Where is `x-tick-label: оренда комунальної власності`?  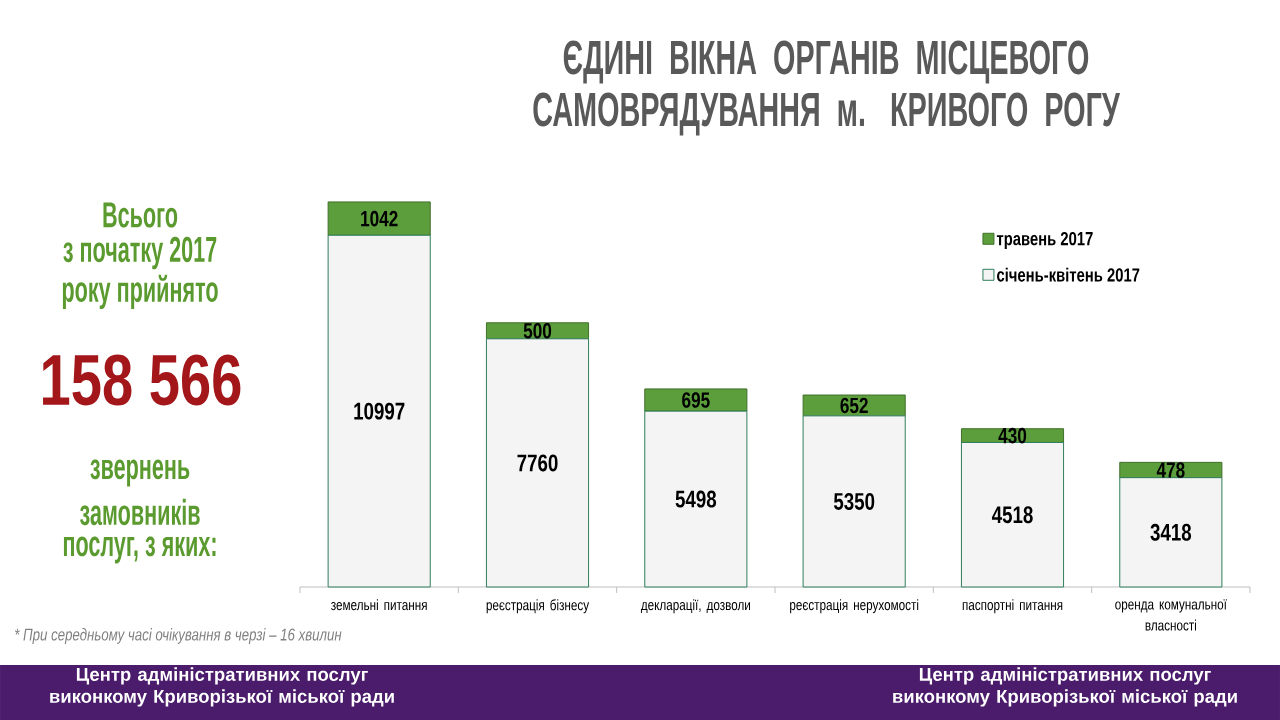
x-tick-label: оренда комунальної власності is located at coordinates (1171, 615).